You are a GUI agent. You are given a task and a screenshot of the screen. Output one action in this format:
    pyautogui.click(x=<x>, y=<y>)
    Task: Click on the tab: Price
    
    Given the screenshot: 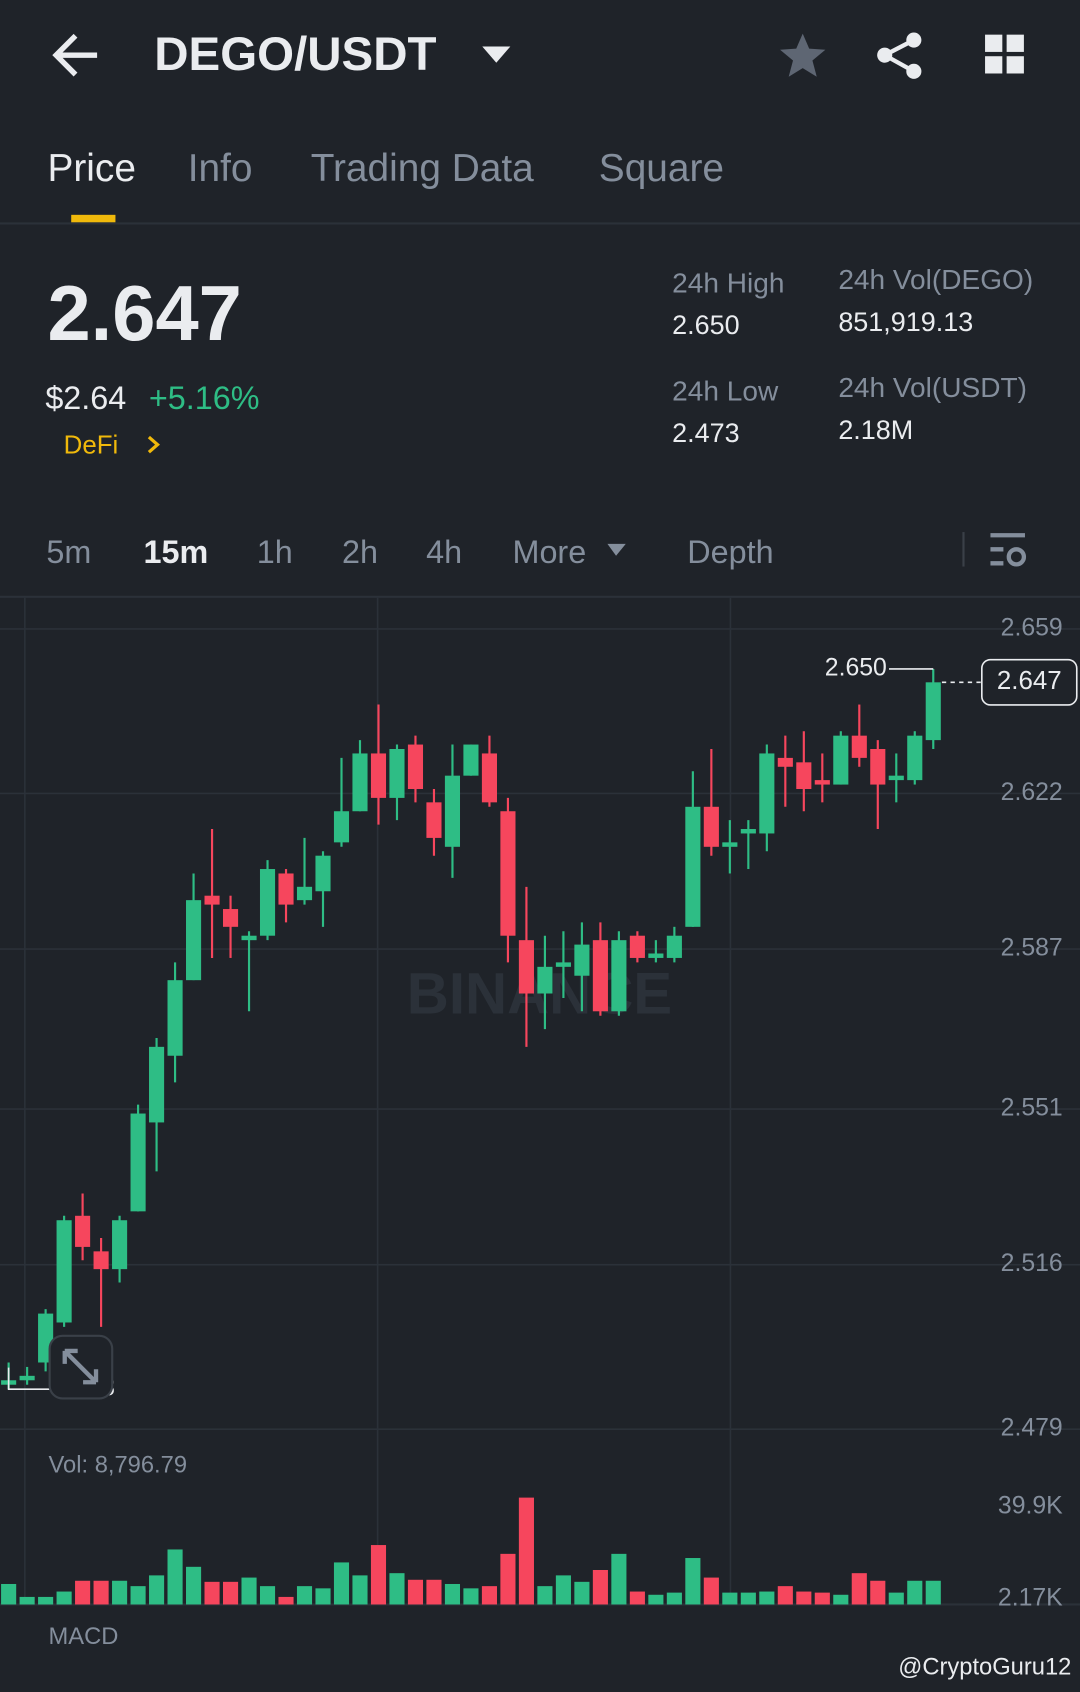 What is the action you would take?
    pyautogui.click(x=91, y=168)
    